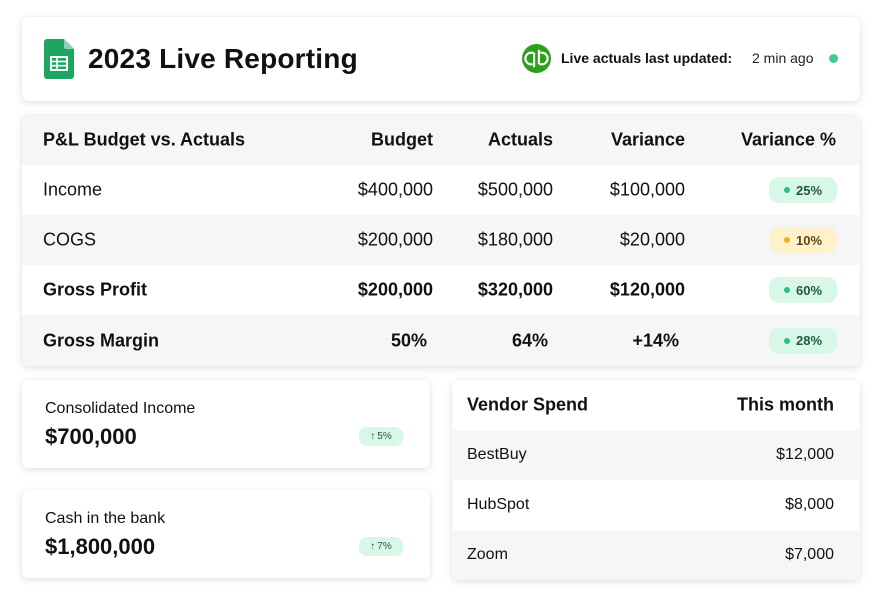  Describe the element at coordinates (652, 239) in the screenshot. I see `variance-cell: $20,000` at that location.